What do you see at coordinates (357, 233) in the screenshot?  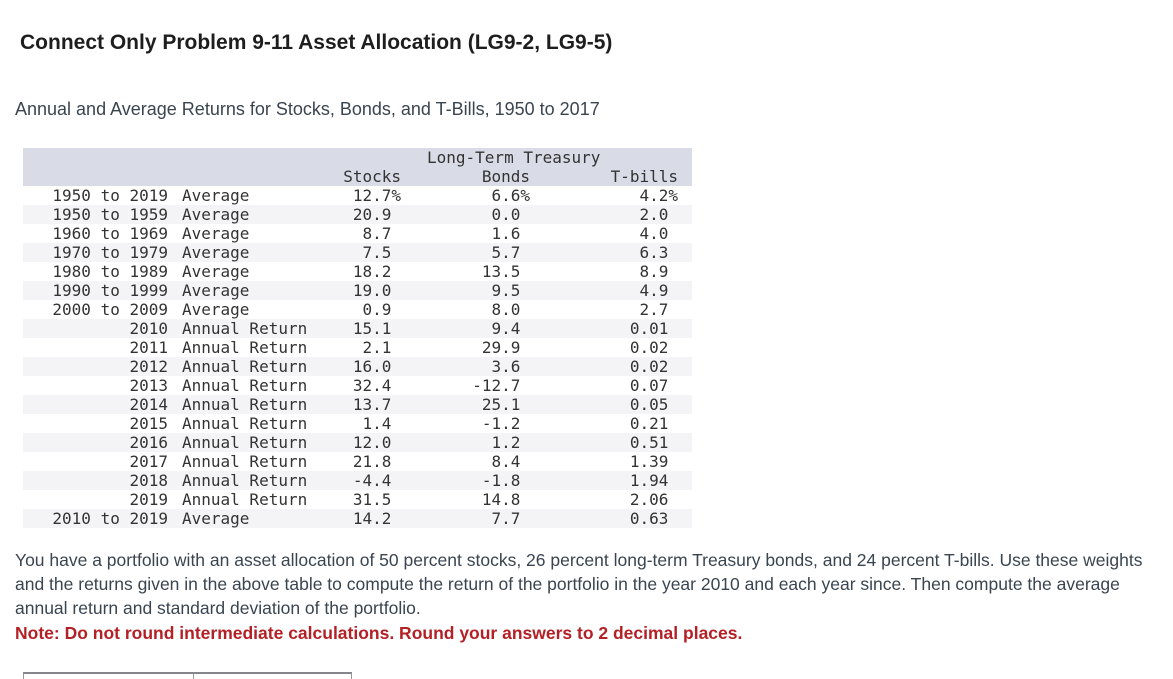 I see `table-row: 1960 to 1969 Average 8.7 1.6 4.0` at bounding box center [357, 233].